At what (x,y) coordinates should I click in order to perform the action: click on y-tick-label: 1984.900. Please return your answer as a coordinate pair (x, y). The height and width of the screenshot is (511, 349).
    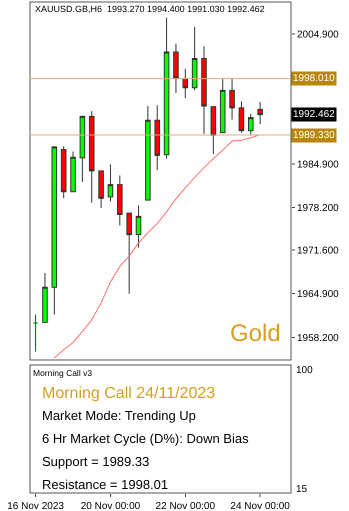
    Looking at the image, I should click on (318, 164).